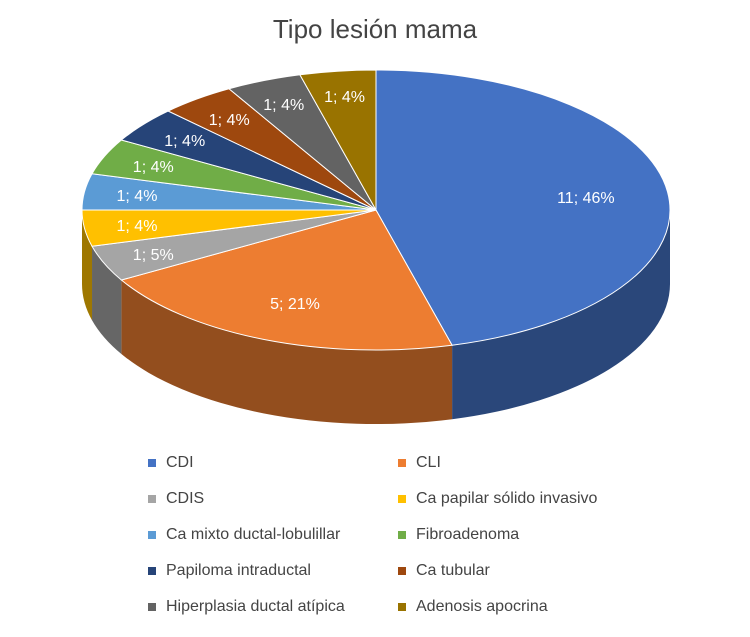 This screenshot has height=637, width=750. I want to click on legend-item-3: CDIS, so click(176, 499).